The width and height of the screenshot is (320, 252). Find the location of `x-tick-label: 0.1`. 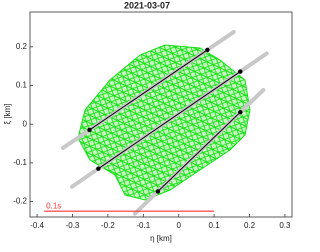

x-tick-label: 0.1 is located at coordinates (215, 225).